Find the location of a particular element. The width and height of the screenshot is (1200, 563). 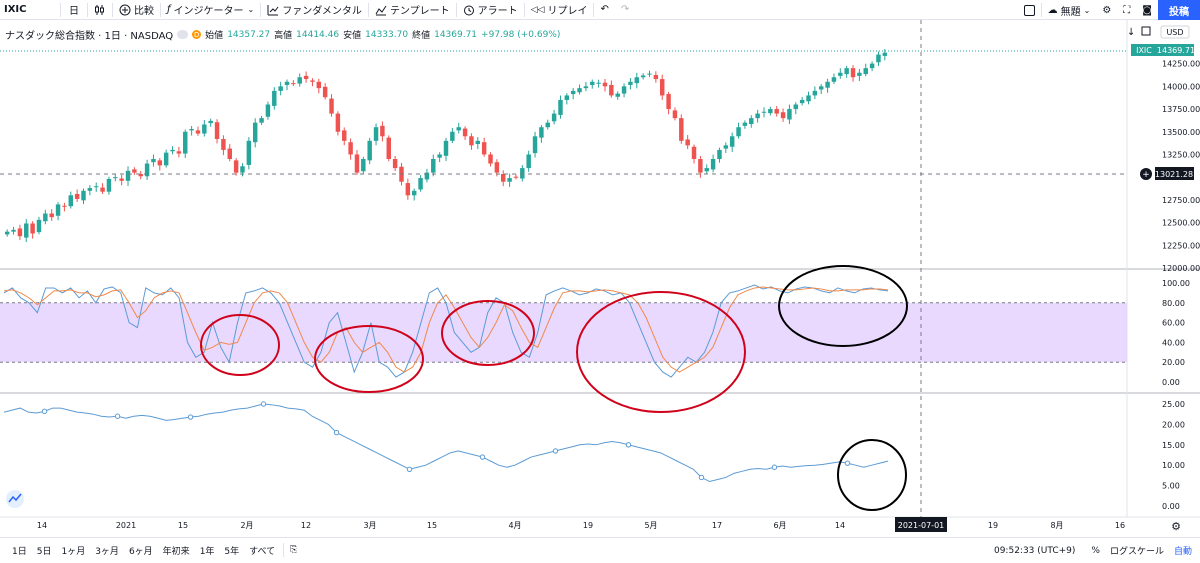

stoch-k-line is located at coordinates (446, 331).